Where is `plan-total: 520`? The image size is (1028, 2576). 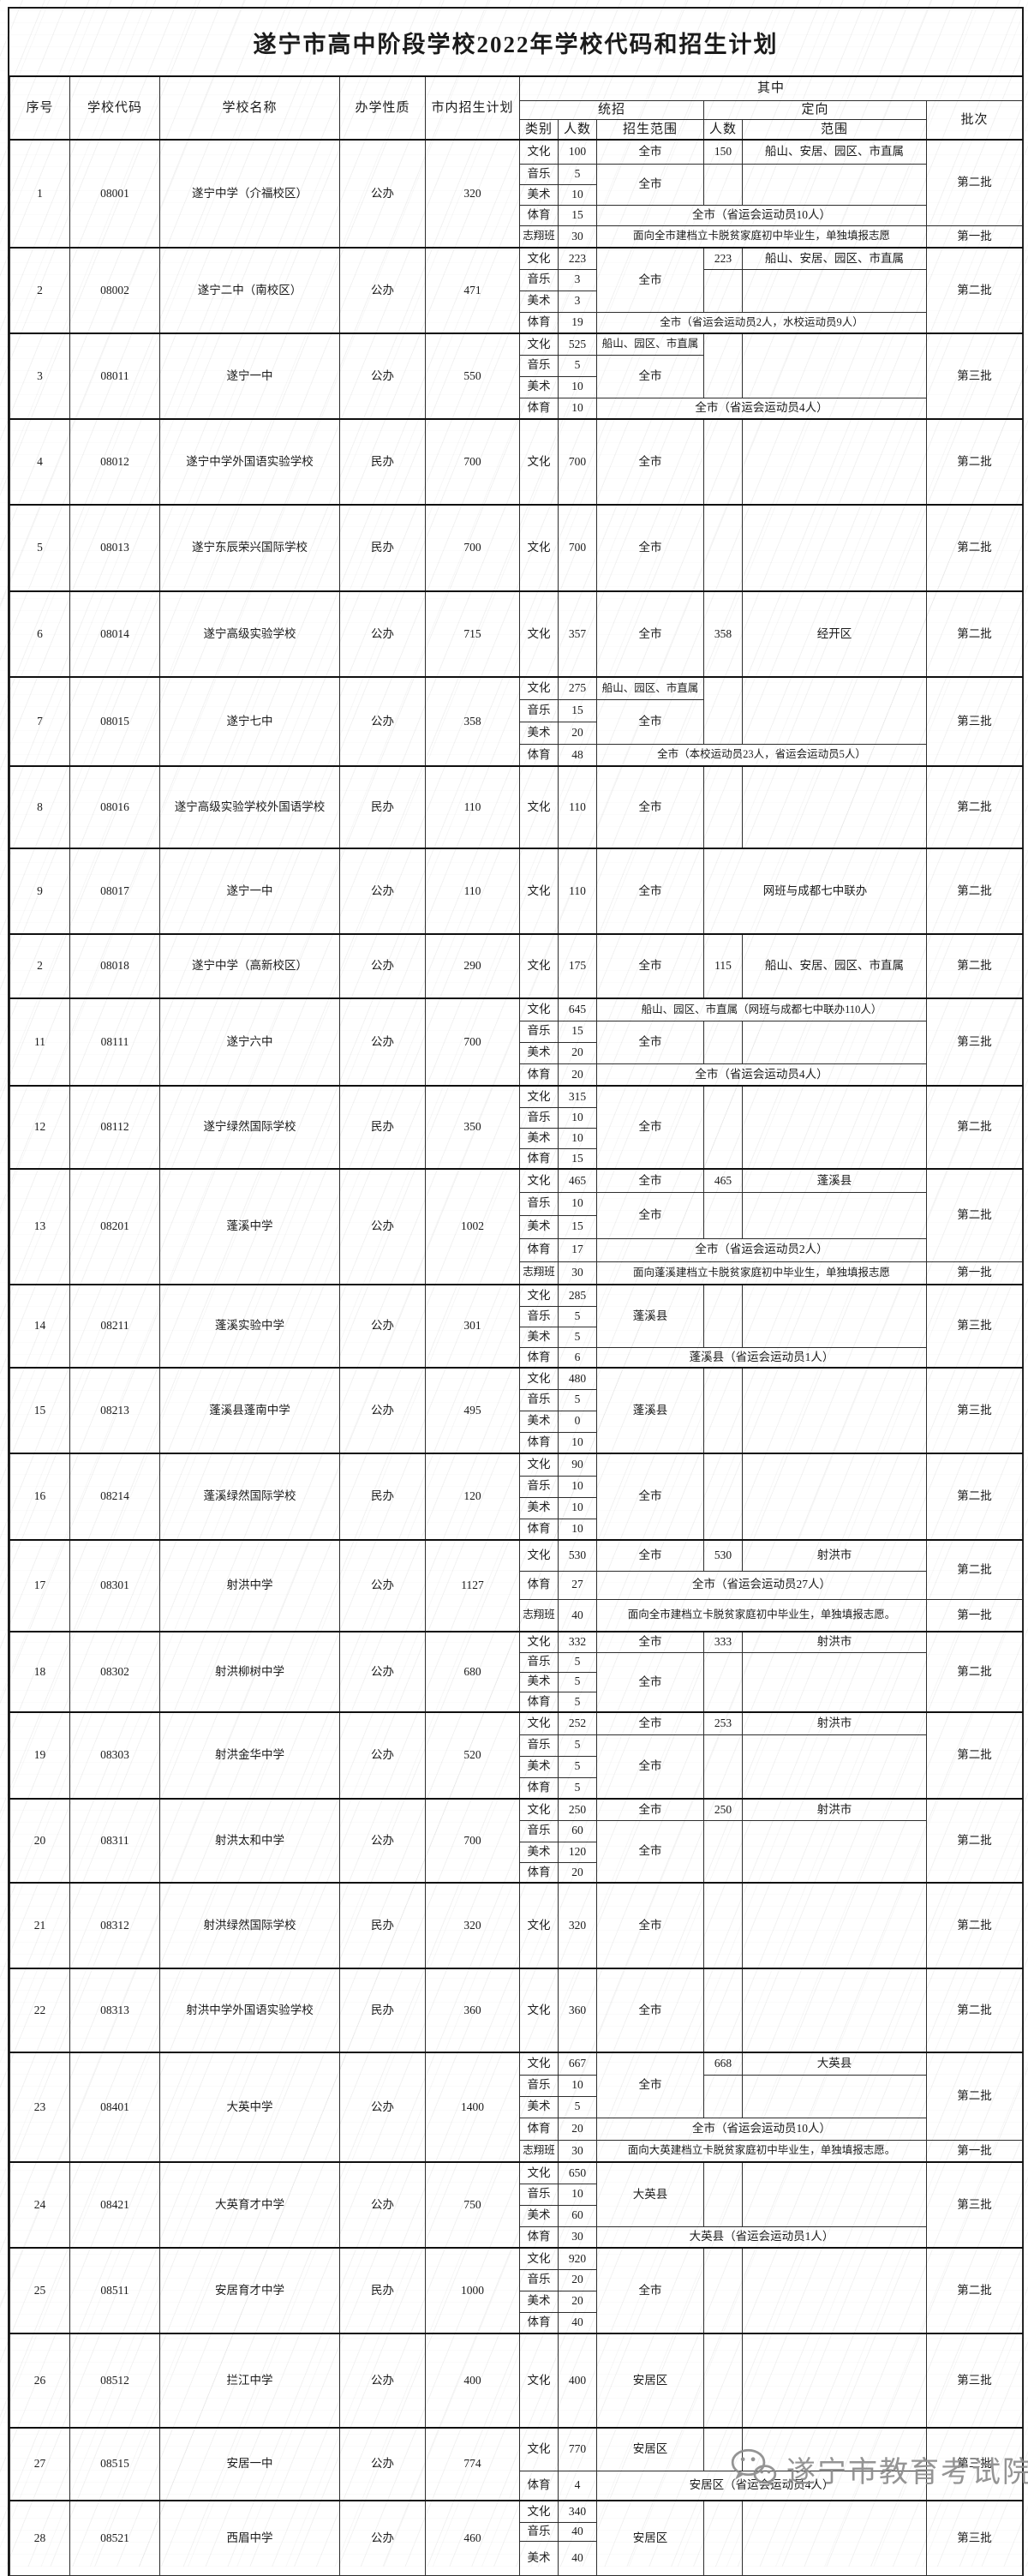 plan-total: 520 is located at coordinates (473, 1756).